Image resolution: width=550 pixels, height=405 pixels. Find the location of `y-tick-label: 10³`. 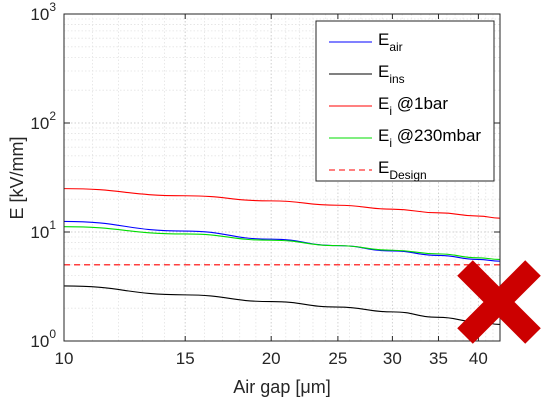

y-tick-label: 10³ is located at coordinates (43, 12).